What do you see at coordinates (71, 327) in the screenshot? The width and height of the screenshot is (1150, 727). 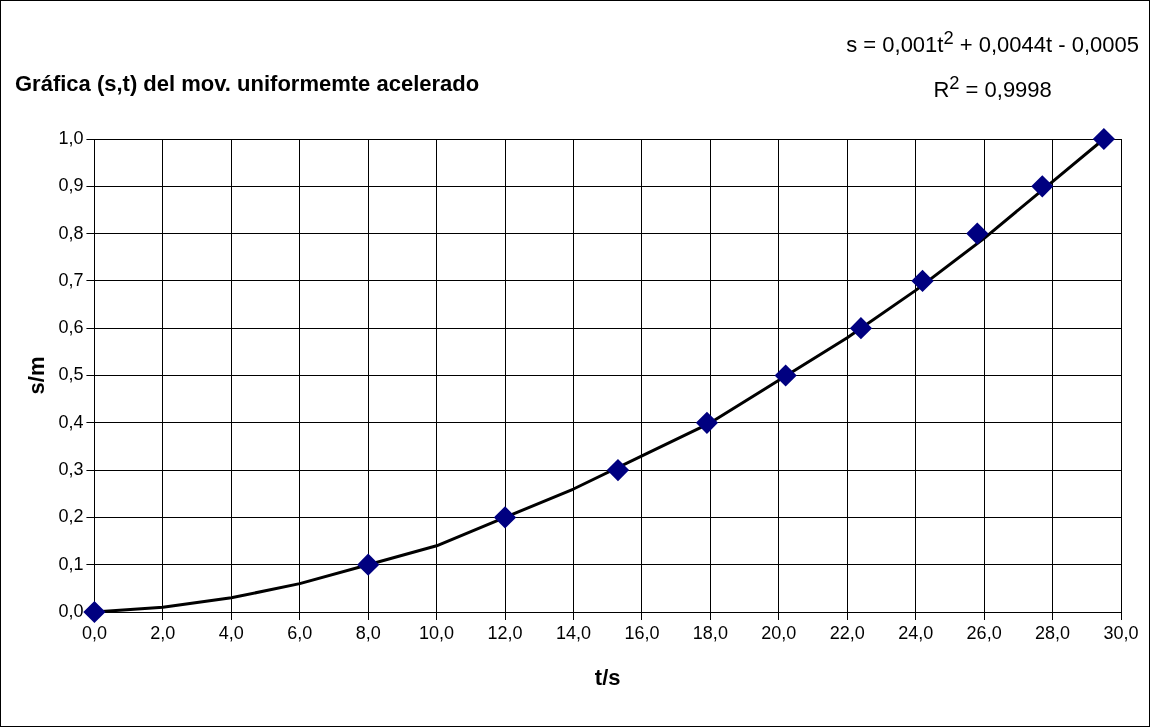 I see `y-tick-label: 0,6` at bounding box center [71, 327].